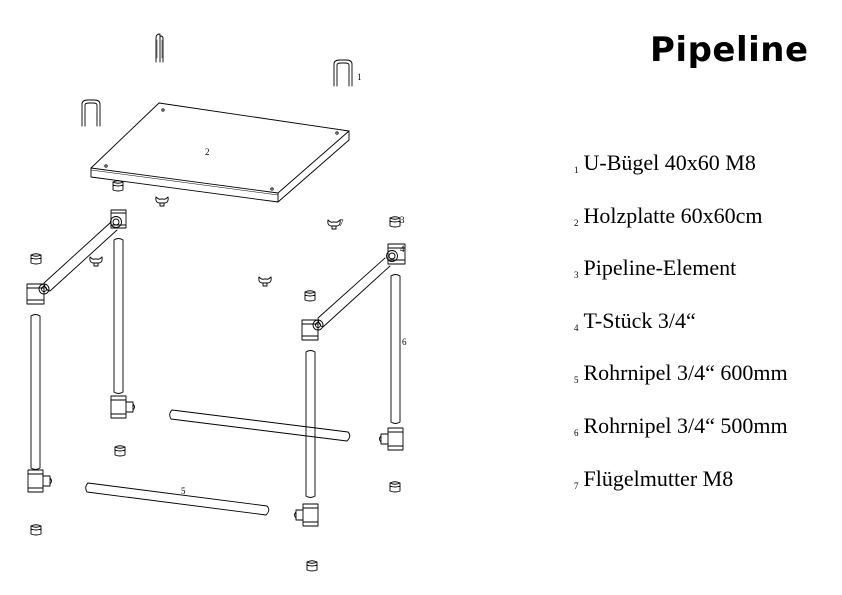 The image size is (842, 595). I want to click on part-name: U-Bügel 40x60 M8, so click(669, 162).